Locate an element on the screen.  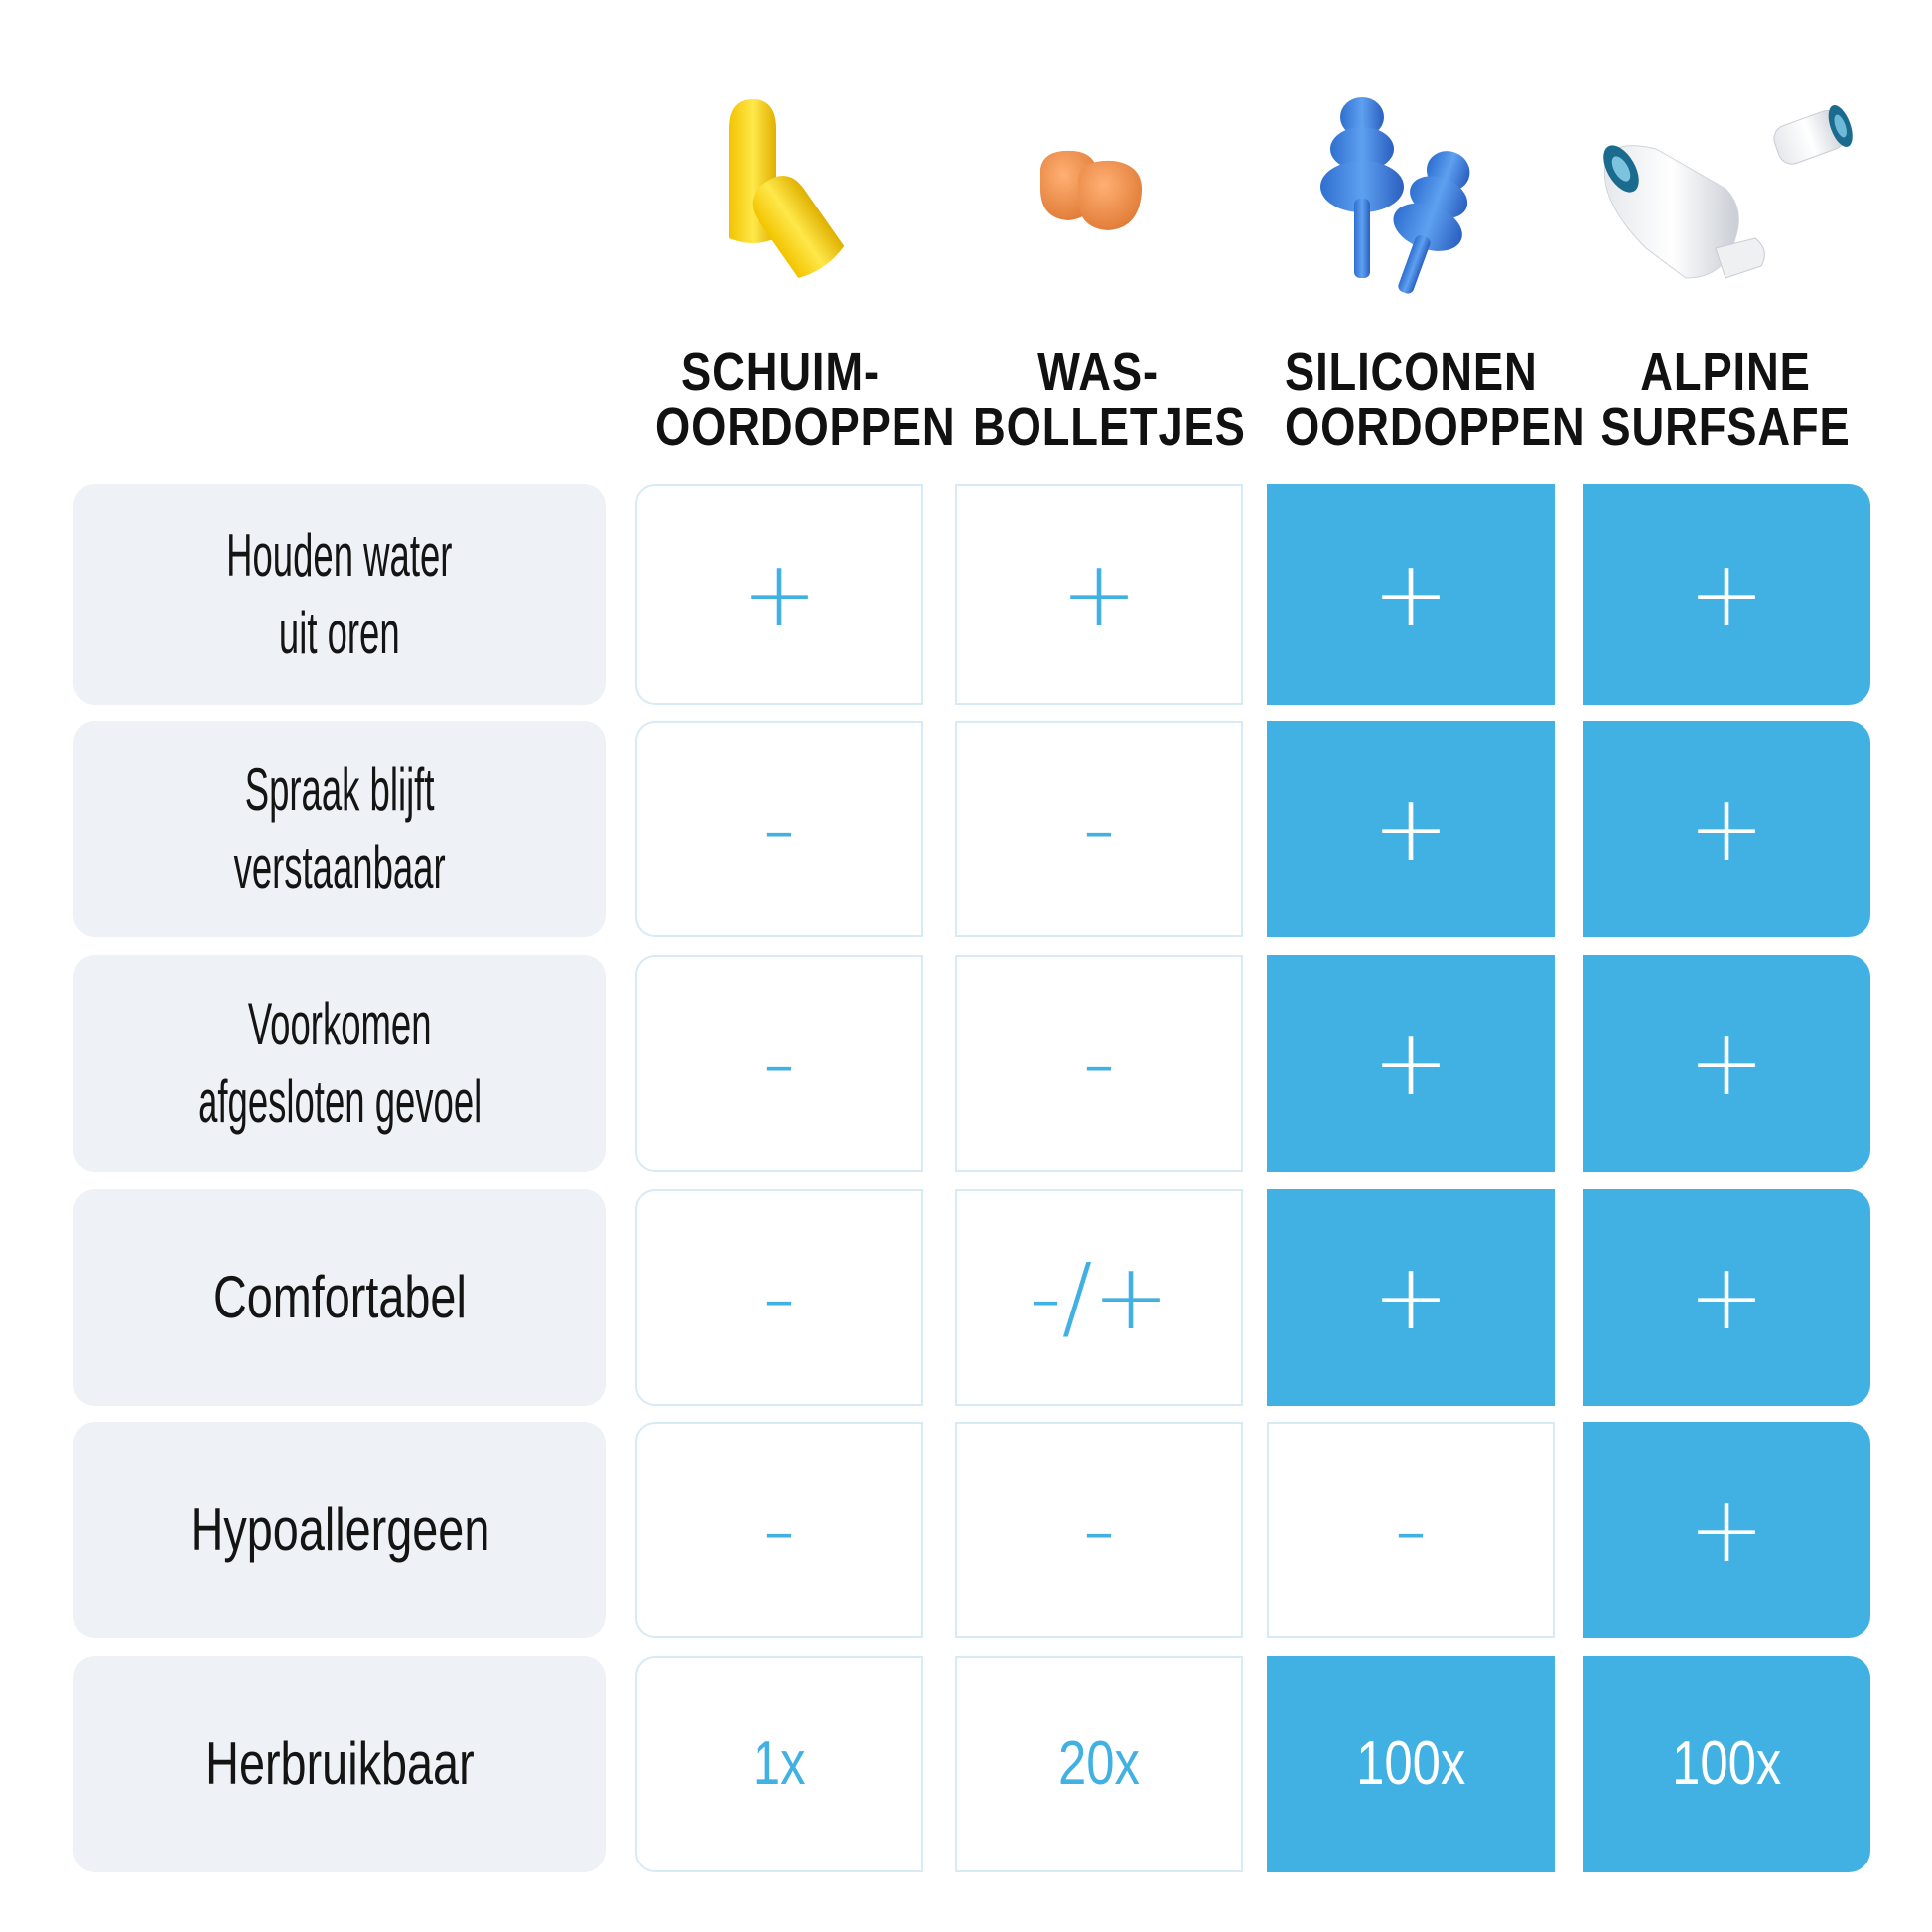
product-name: SCHUIM- OORDOPPEN is located at coordinates (805, 400).